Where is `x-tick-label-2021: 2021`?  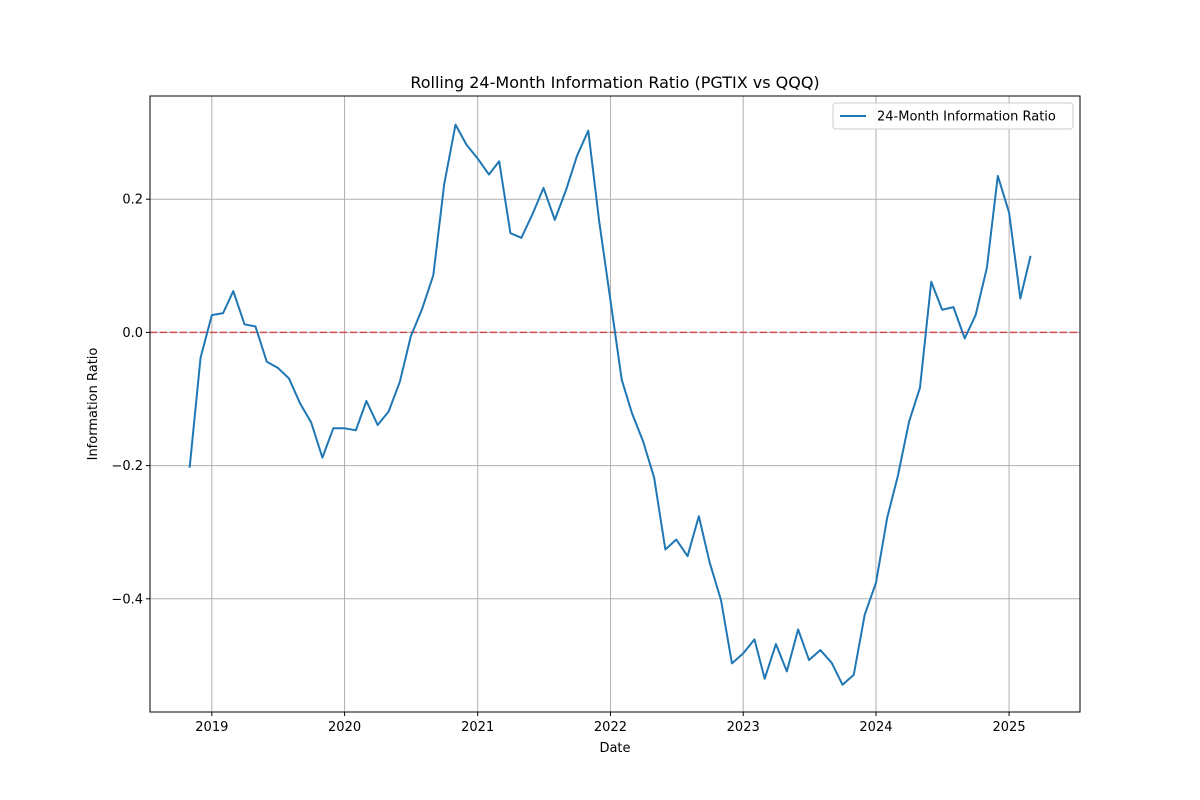 x-tick-label-2021: 2021 is located at coordinates (477, 727).